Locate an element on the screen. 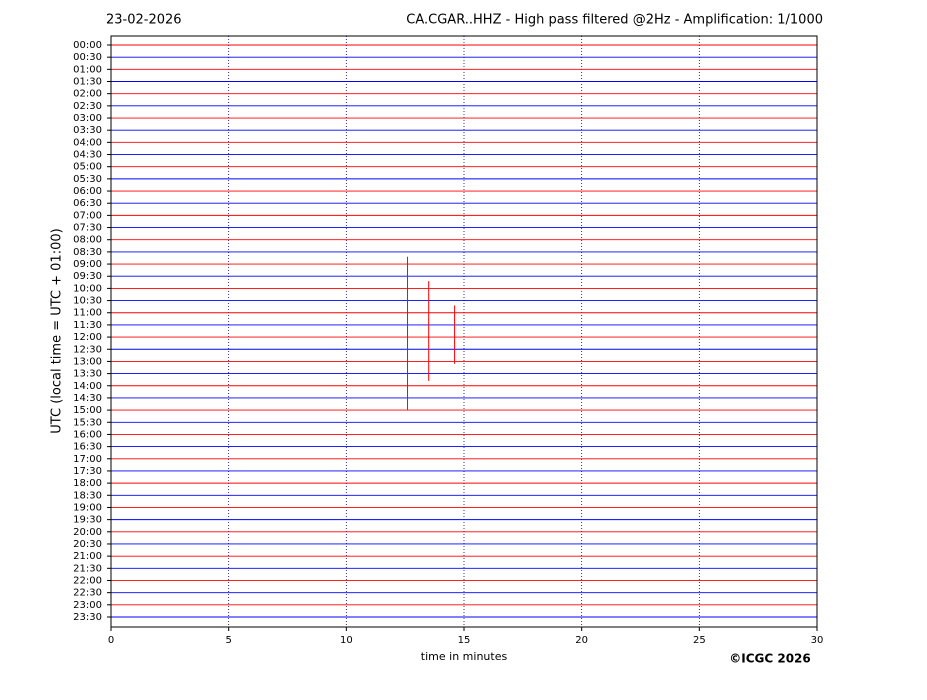 This screenshot has width=927, height=700. y-tick-label: 18:00 is located at coordinates (87, 483).